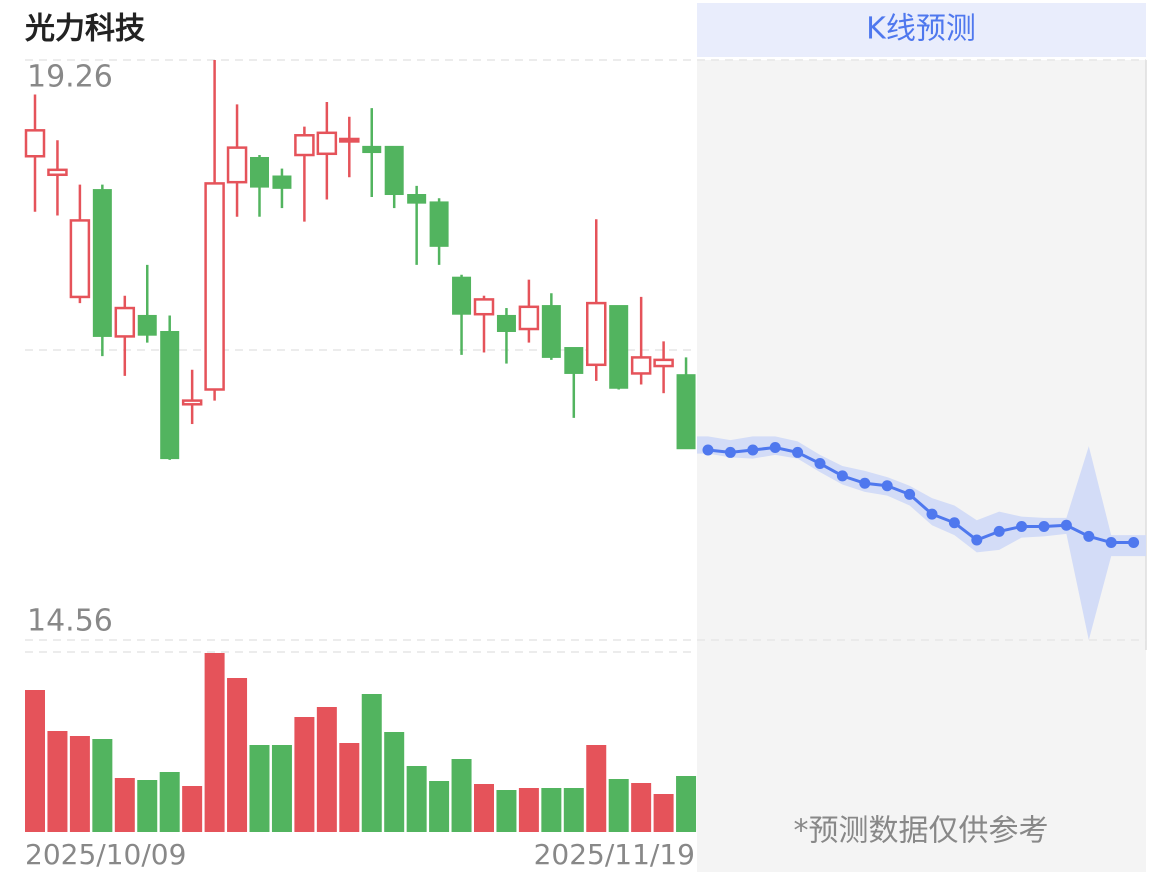 The height and width of the screenshot is (872, 1170). I want to click on y-tick-label: 14.56, so click(70, 621).